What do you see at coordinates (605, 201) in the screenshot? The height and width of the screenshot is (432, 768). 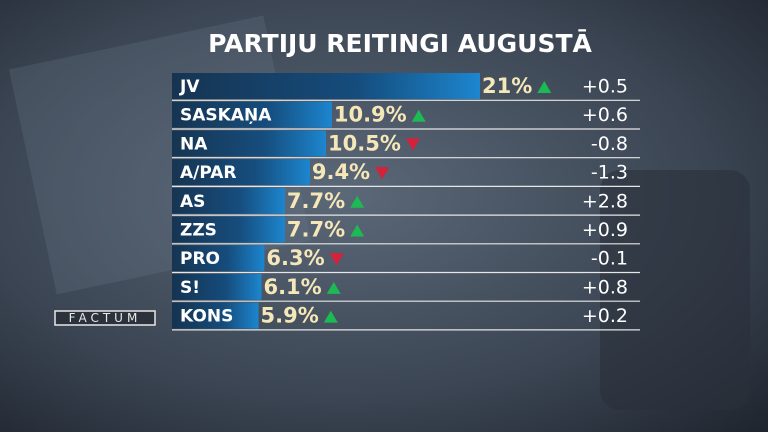 I see `change-label: +2.8` at bounding box center [605, 201].